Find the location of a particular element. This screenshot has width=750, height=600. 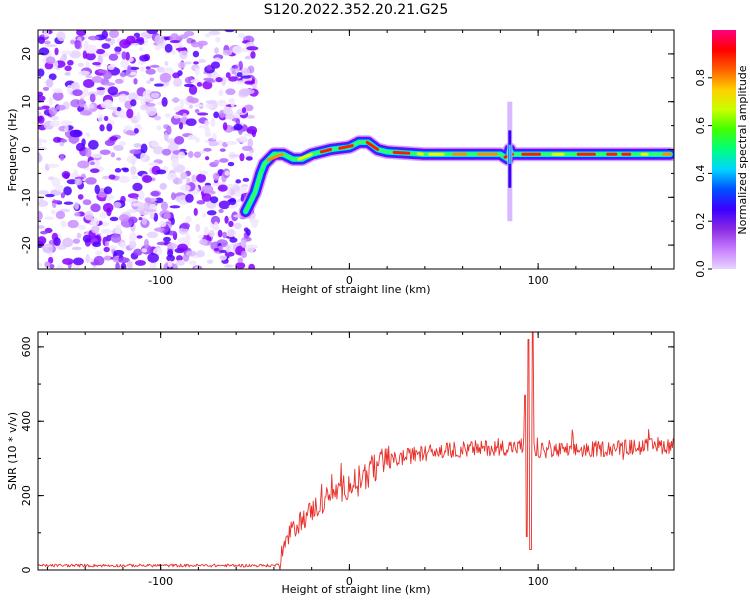

ridge-layer is located at coordinates (456, 161).